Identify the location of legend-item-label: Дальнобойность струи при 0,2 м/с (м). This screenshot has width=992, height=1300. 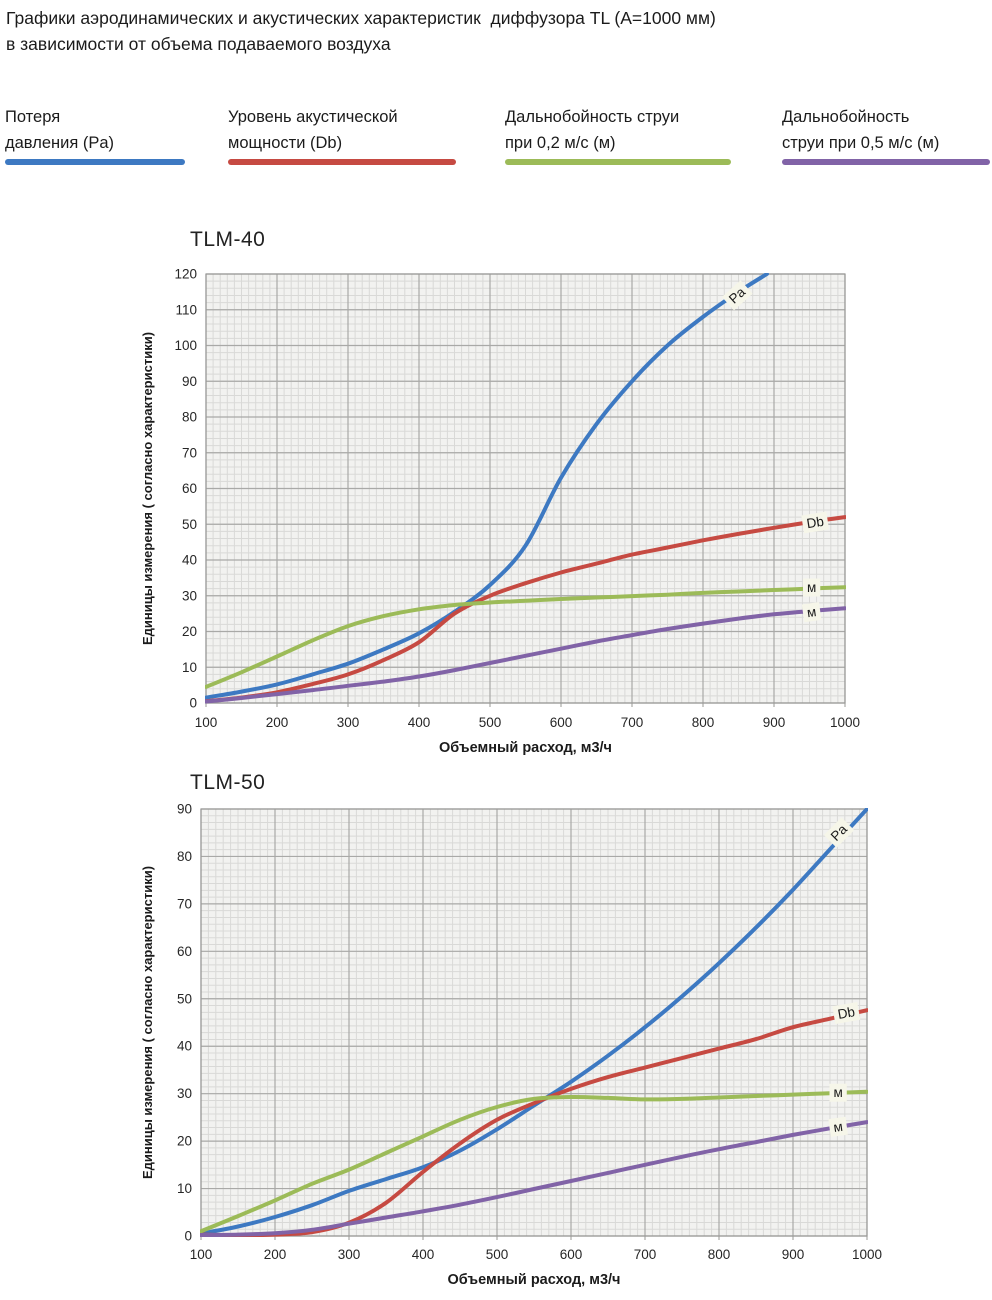
(592, 130).